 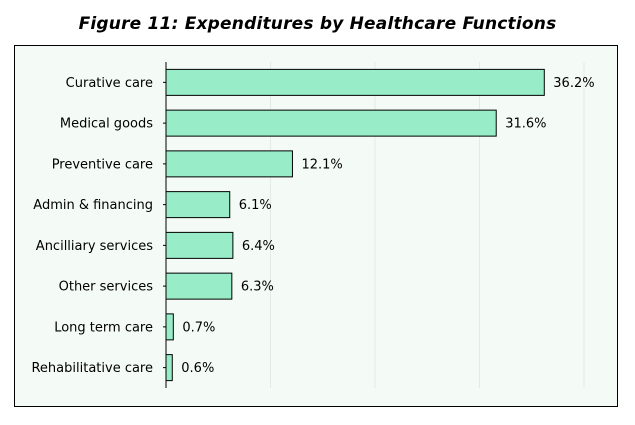 I want to click on value-label: 12.1%, so click(x=321, y=164).